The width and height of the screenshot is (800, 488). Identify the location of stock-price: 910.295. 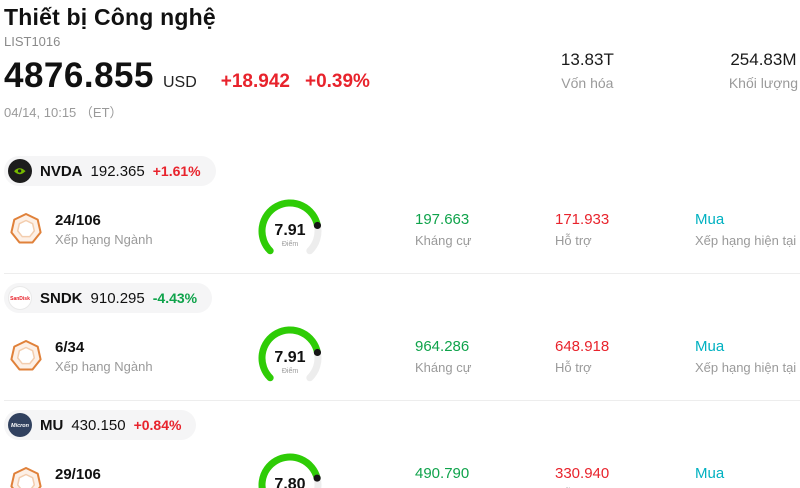
(117, 298).